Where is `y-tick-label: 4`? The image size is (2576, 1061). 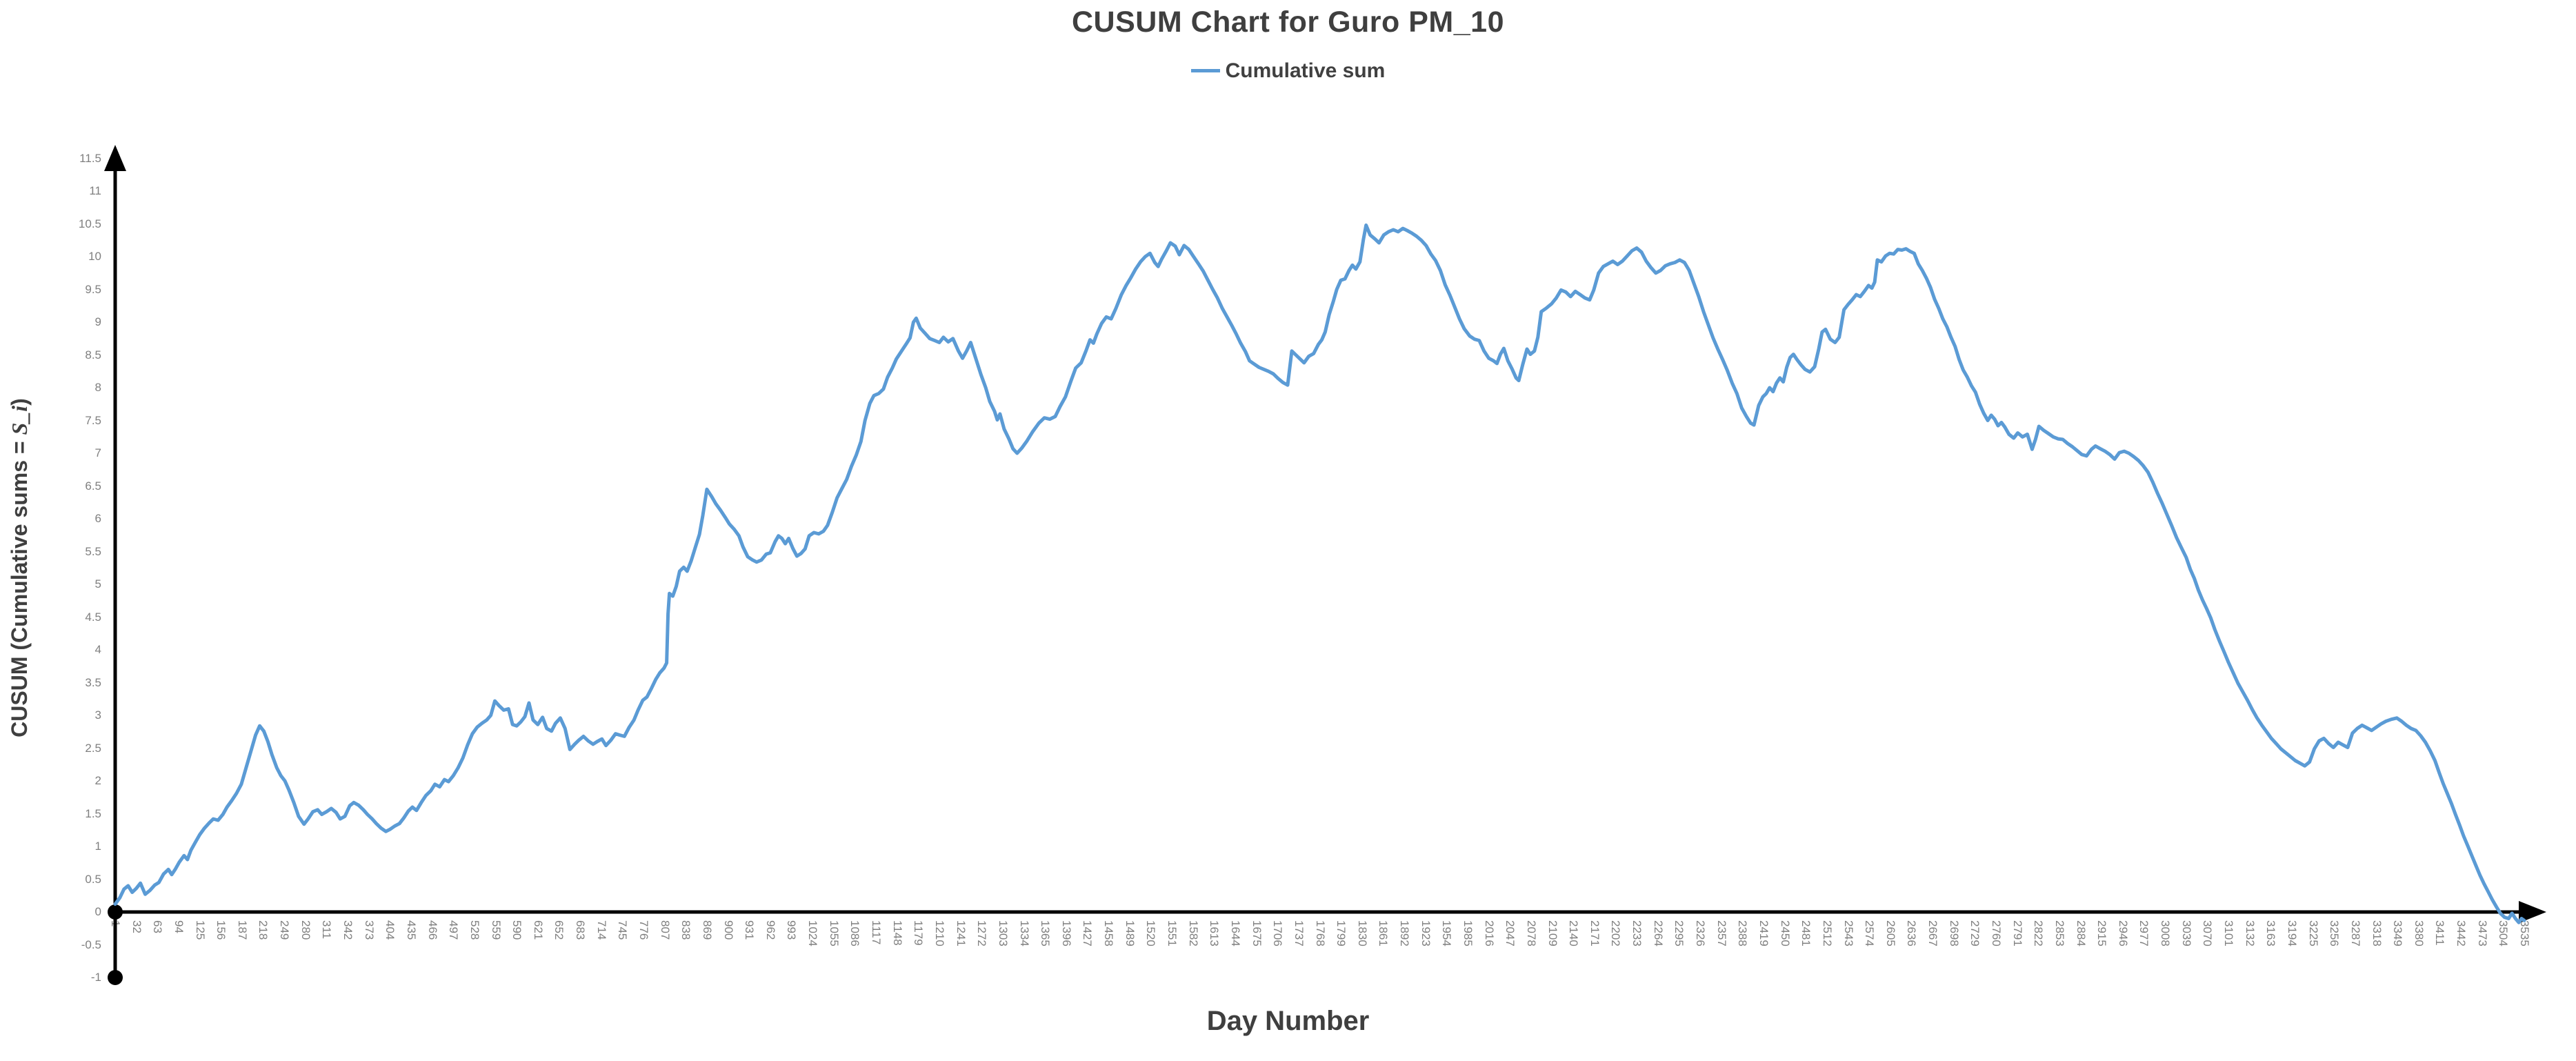 y-tick-label: 4 is located at coordinates (97, 649).